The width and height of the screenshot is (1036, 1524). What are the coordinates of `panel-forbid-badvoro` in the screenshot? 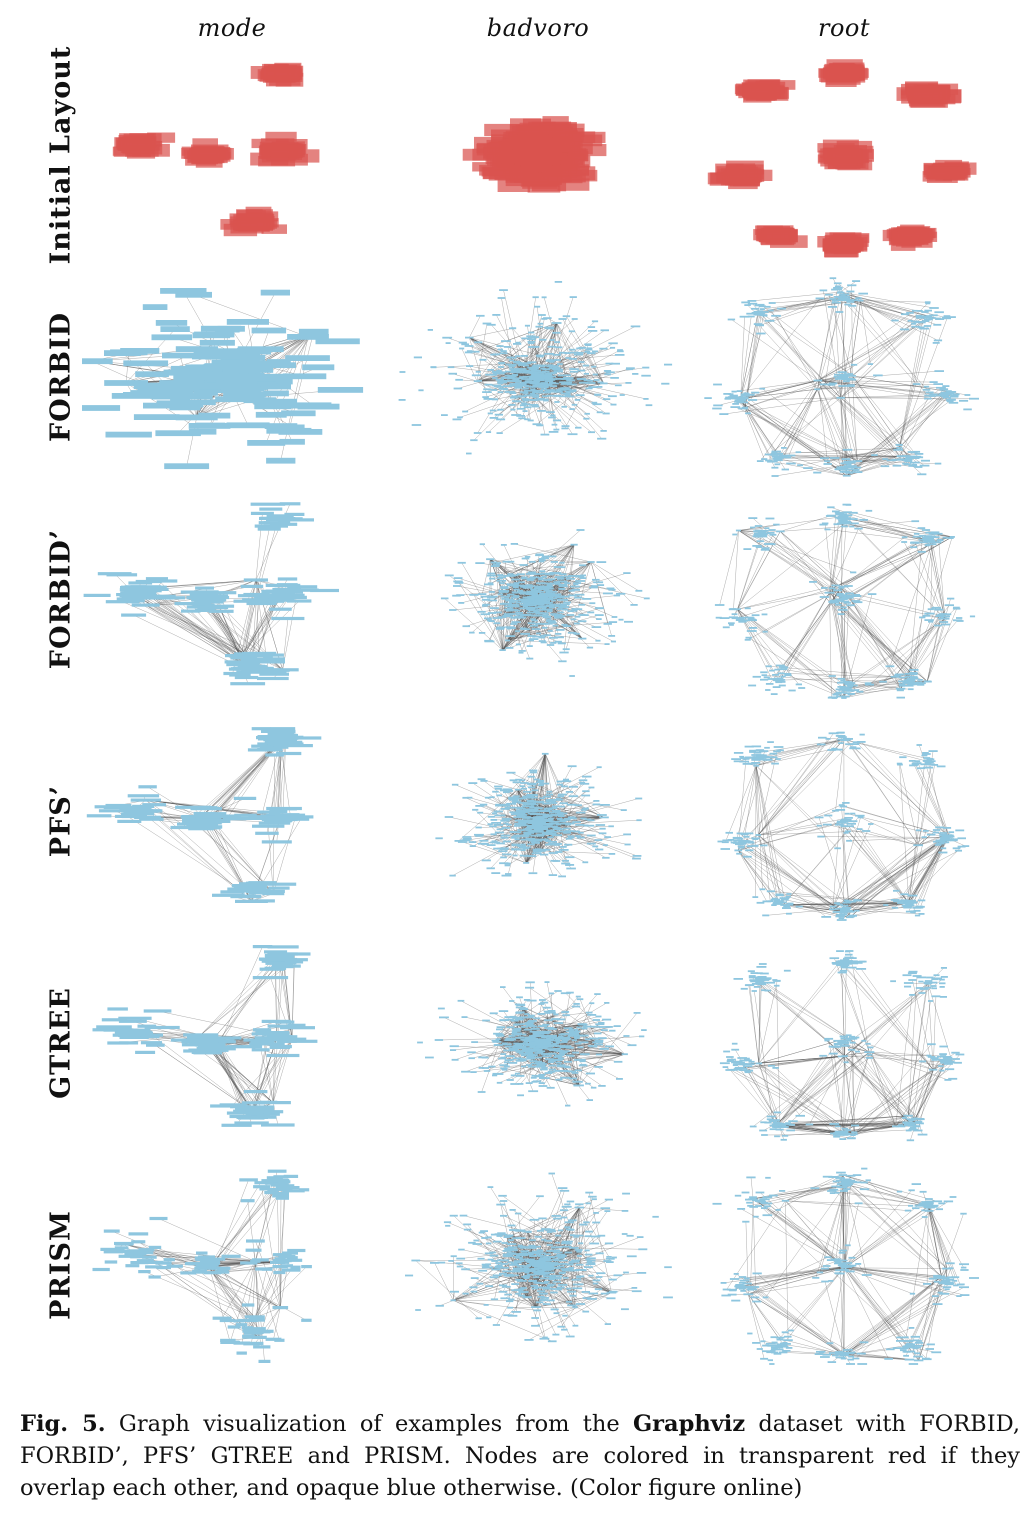 It's located at (535, 368).